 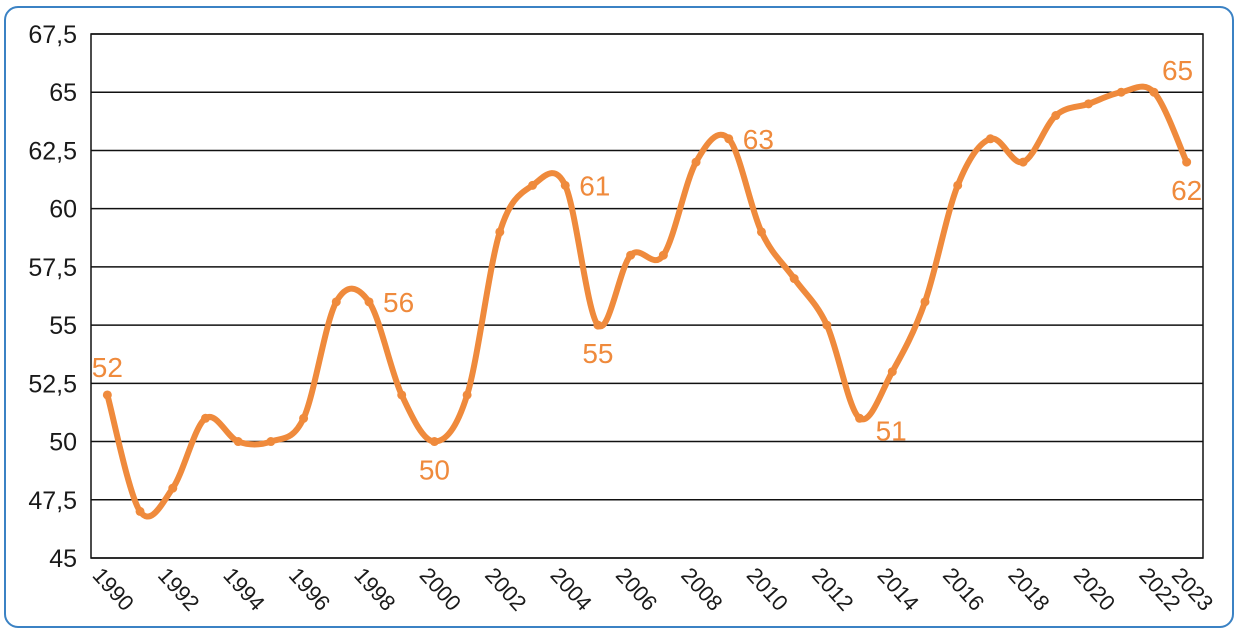 What do you see at coordinates (571, 589) in the screenshot?
I see `x-tick-label: 2004` at bounding box center [571, 589].